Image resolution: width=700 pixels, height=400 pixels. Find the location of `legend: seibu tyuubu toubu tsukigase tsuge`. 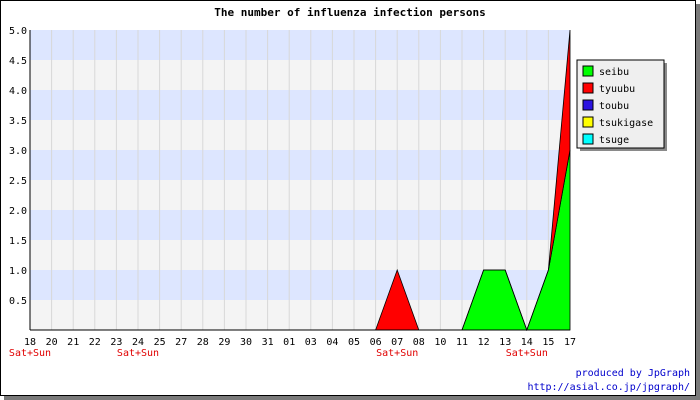

legend: seibu tyuubu toubu tsukigase tsuge is located at coordinates (621, 105).